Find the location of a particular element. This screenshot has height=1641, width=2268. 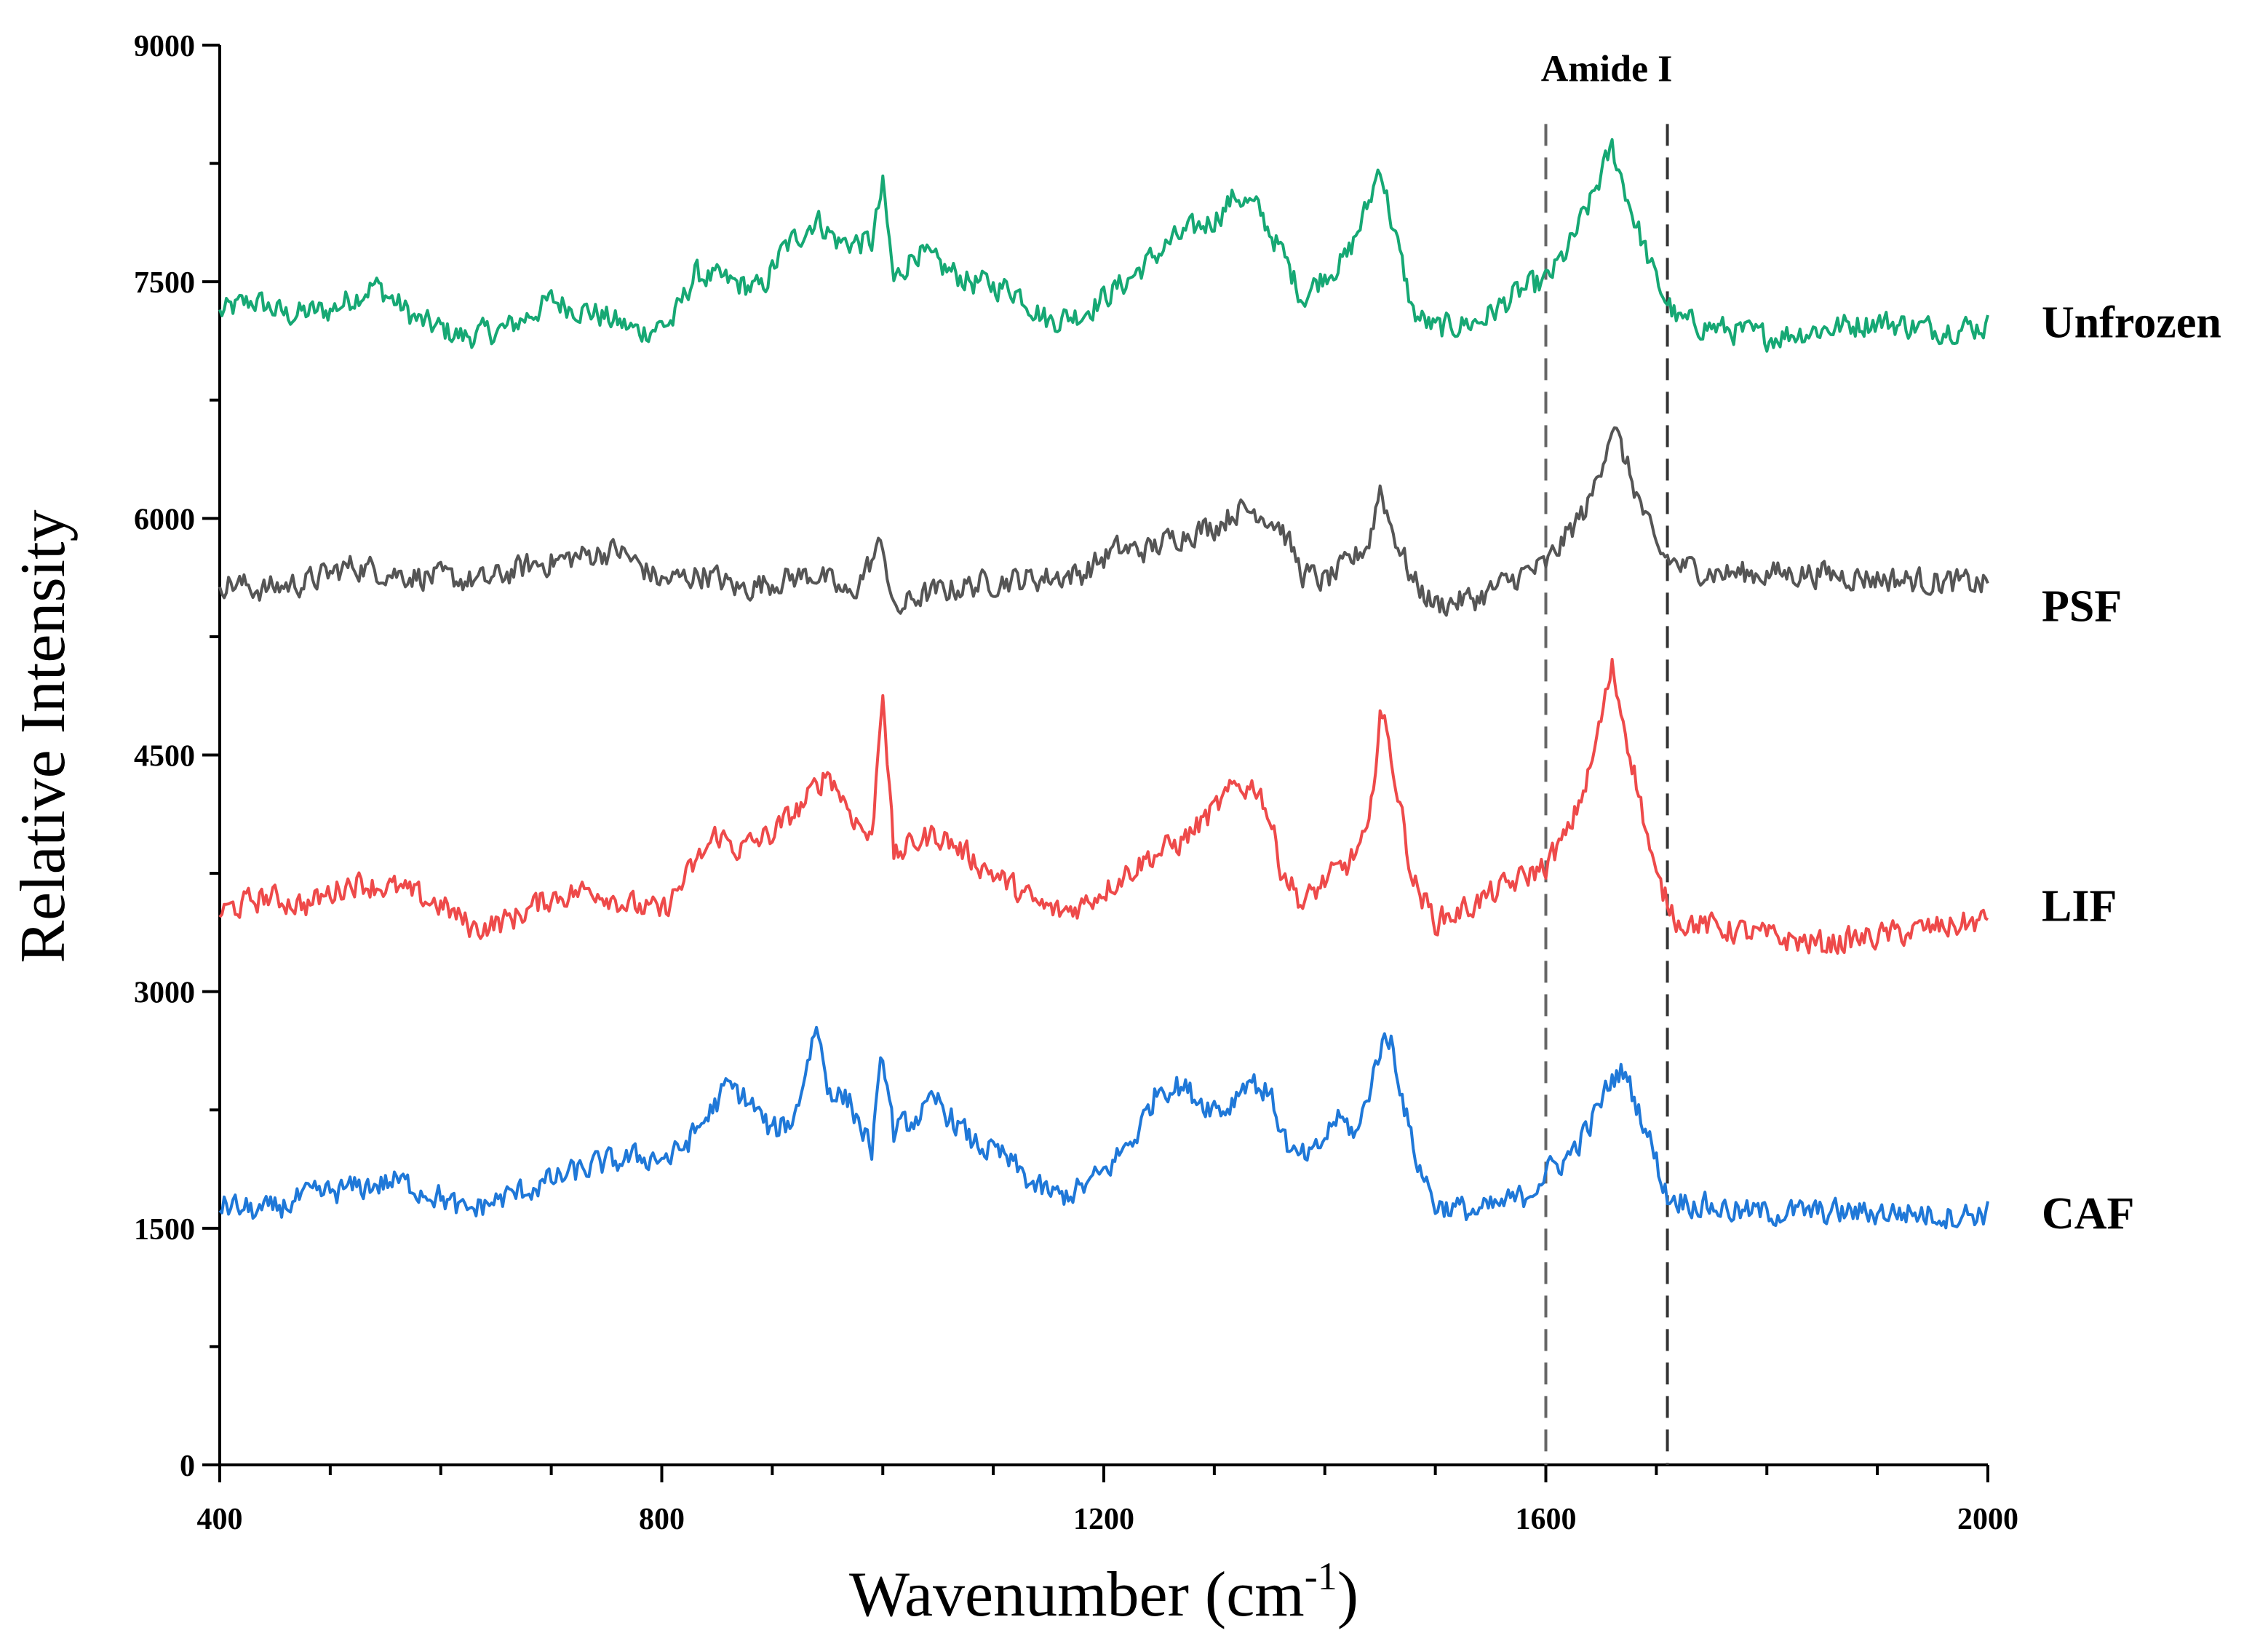

series-line-caf is located at coordinates (1104, 1127).